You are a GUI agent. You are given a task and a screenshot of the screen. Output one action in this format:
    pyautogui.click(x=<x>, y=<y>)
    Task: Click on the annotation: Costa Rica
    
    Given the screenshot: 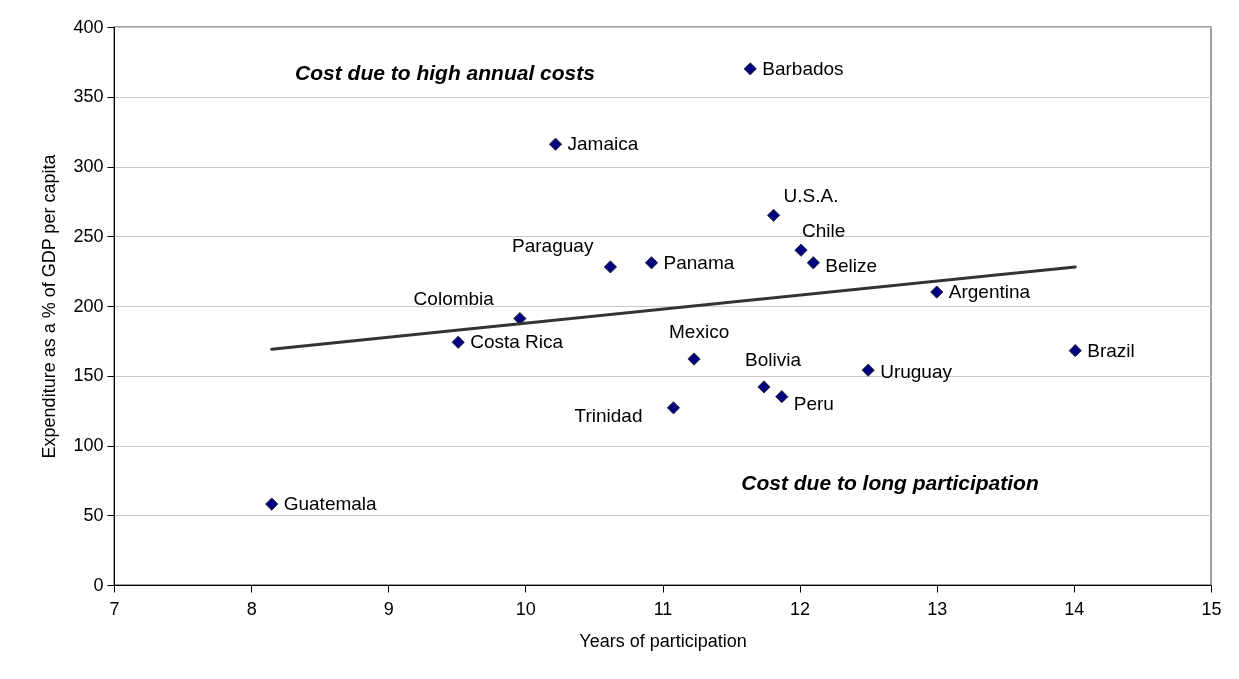 What is the action you would take?
    pyautogui.click(x=517, y=342)
    